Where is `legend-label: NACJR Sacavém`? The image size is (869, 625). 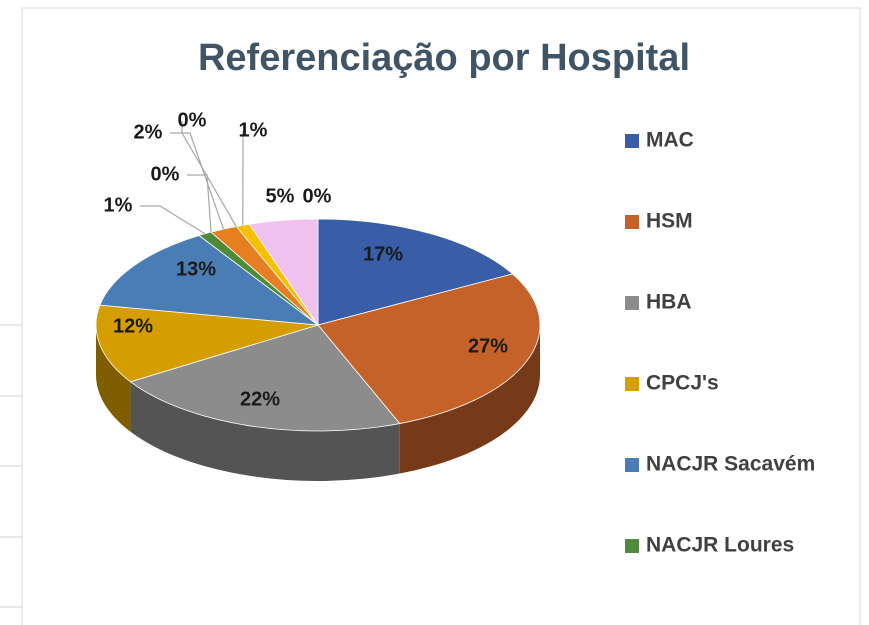 legend-label: NACJR Sacavém is located at coordinates (730, 464).